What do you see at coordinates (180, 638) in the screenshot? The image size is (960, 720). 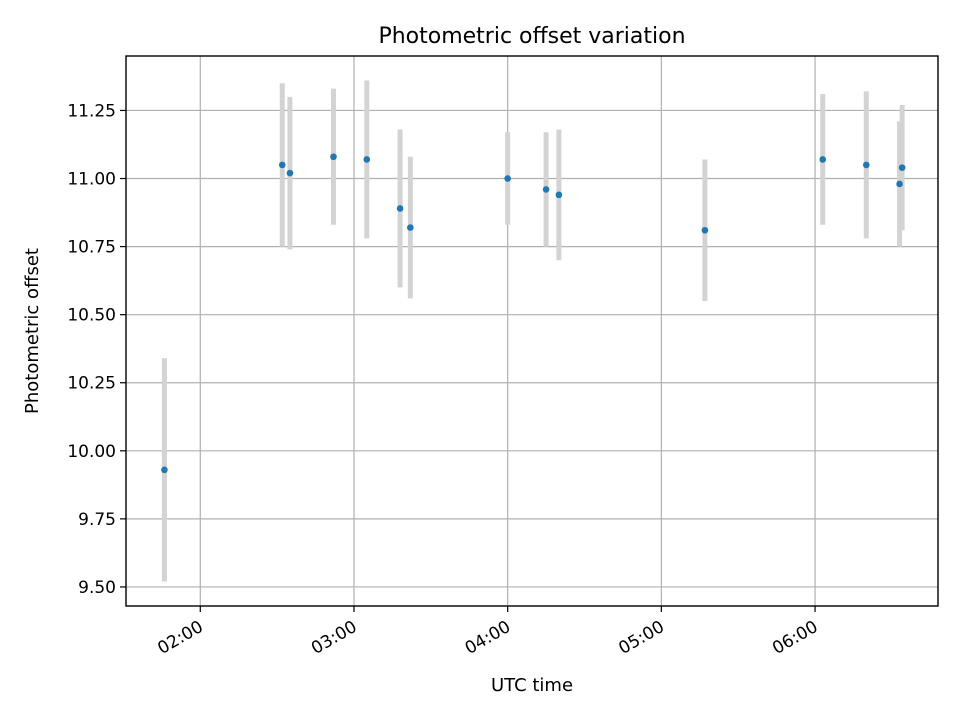 I see `x-tick-label: 02:00` at bounding box center [180, 638].